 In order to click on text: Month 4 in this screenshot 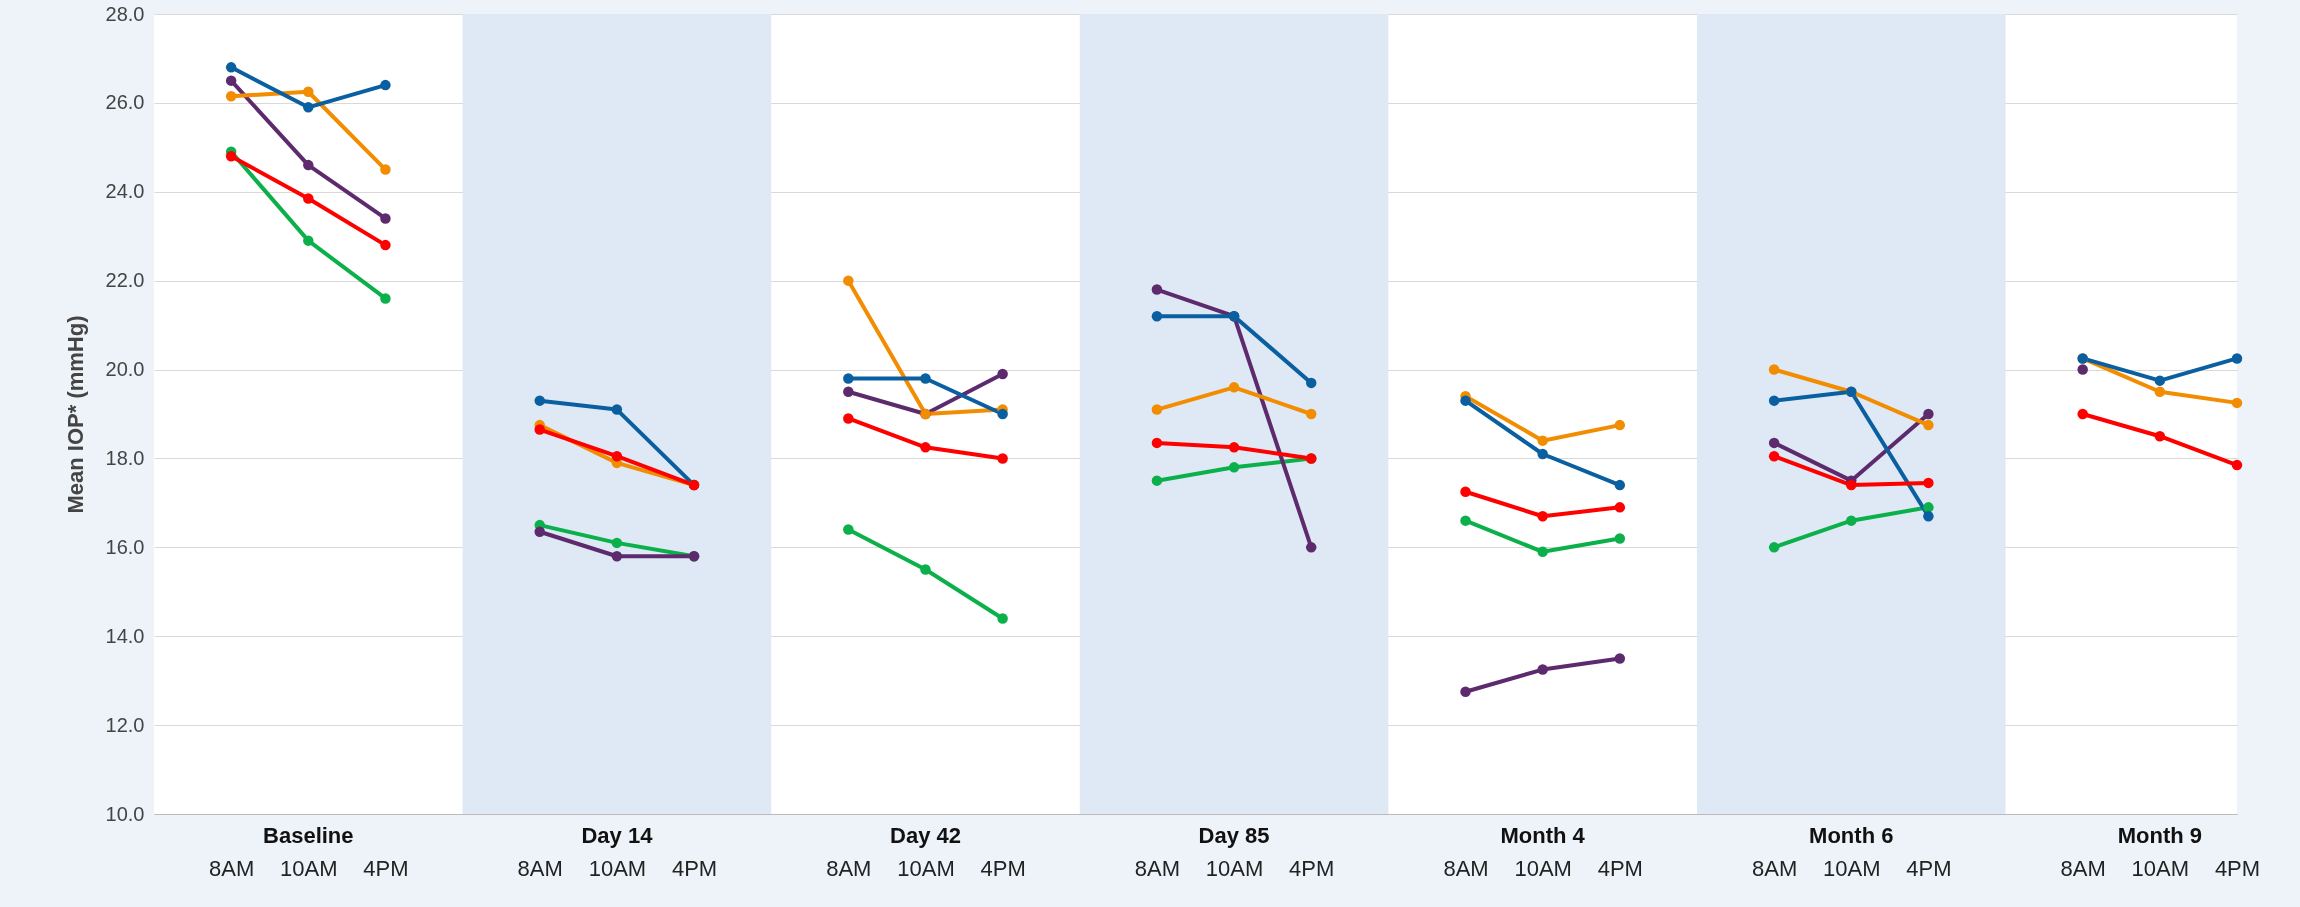, I will do `click(1543, 835)`.